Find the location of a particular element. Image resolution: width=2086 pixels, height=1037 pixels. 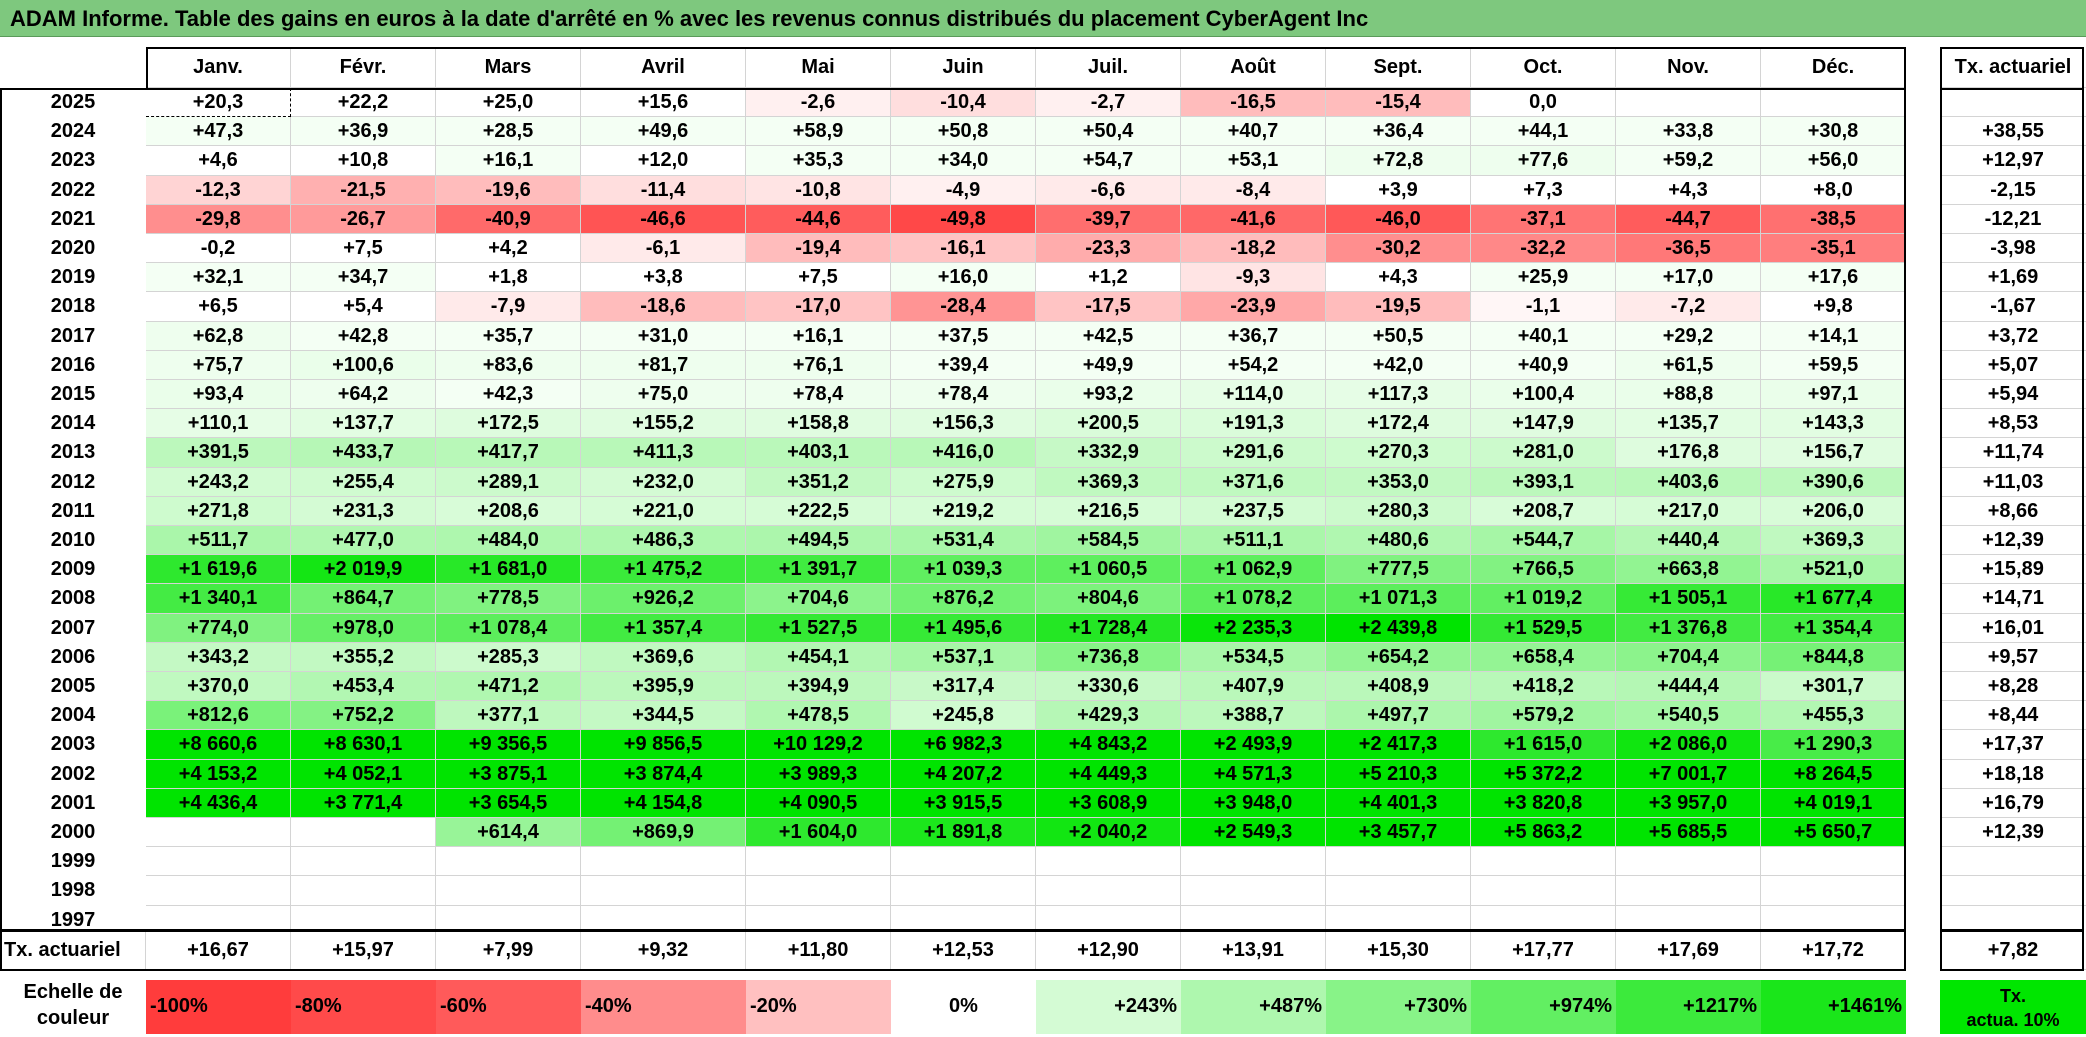

table-cell: +200,5 is located at coordinates (1108, 424).